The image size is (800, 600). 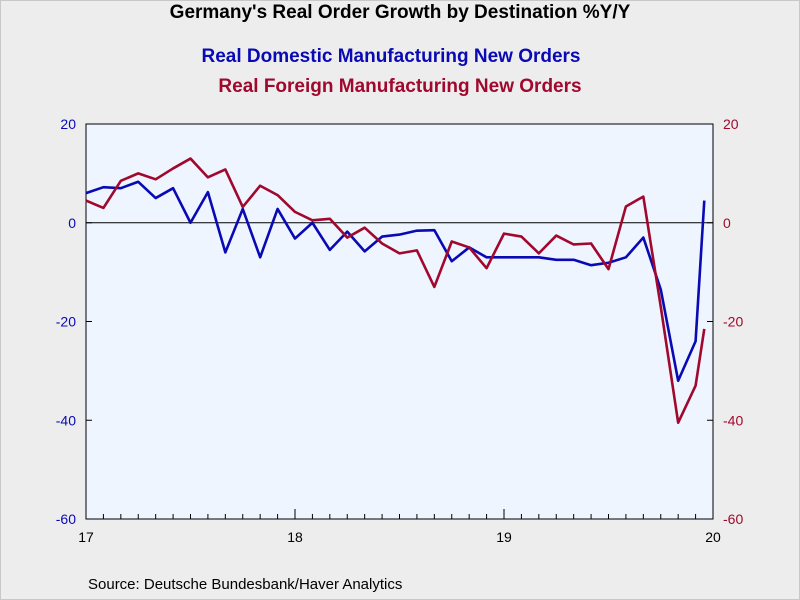 What do you see at coordinates (733, 420) in the screenshot?
I see `y-tick-label-right: -40` at bounding box center [733, 420].